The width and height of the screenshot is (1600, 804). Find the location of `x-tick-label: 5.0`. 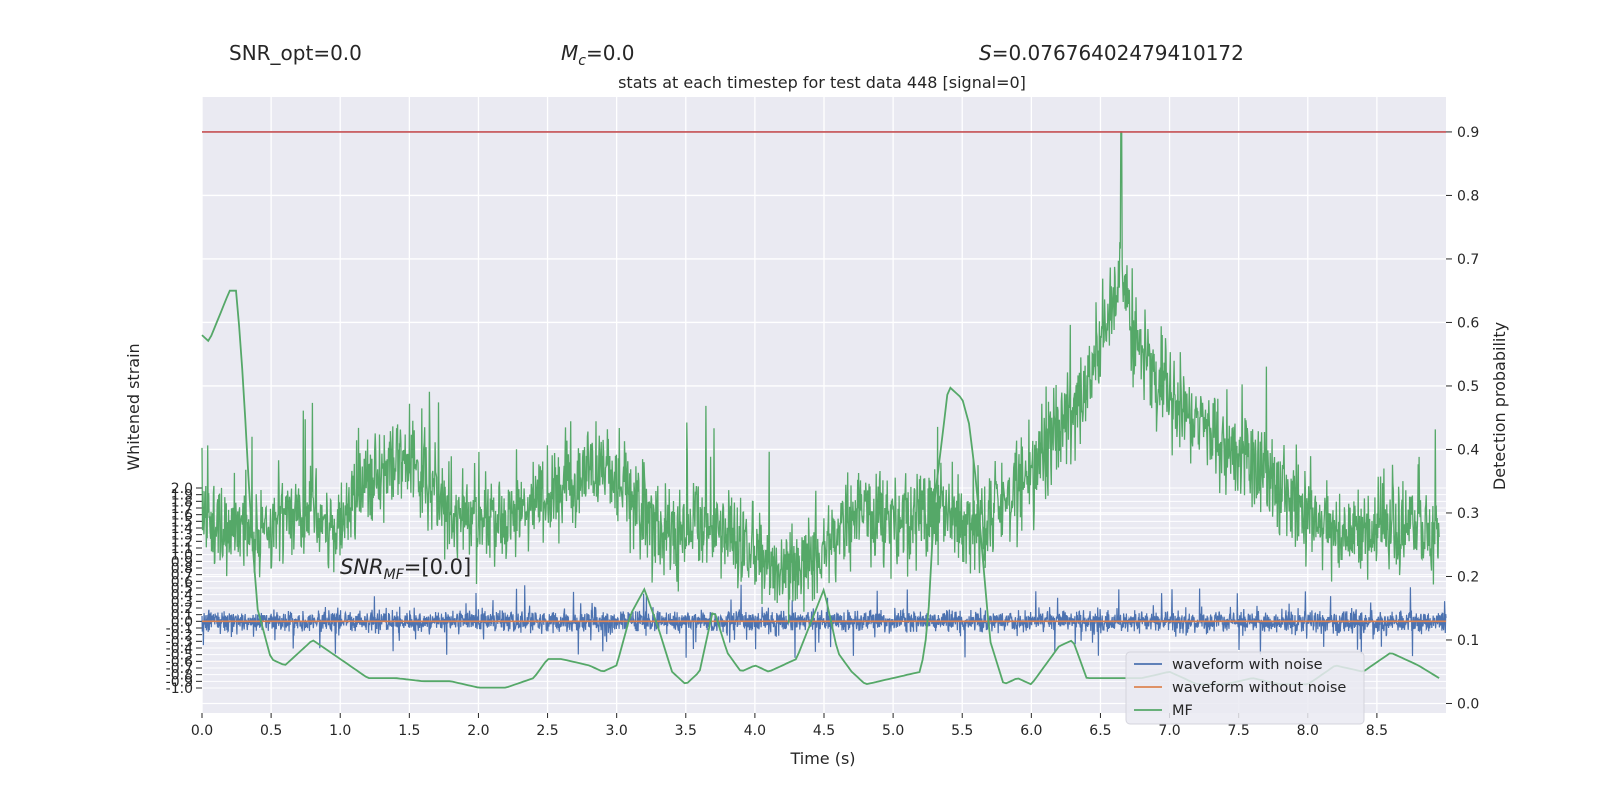

x-tick-label: 5.0 is located at coordinates (893, 731).